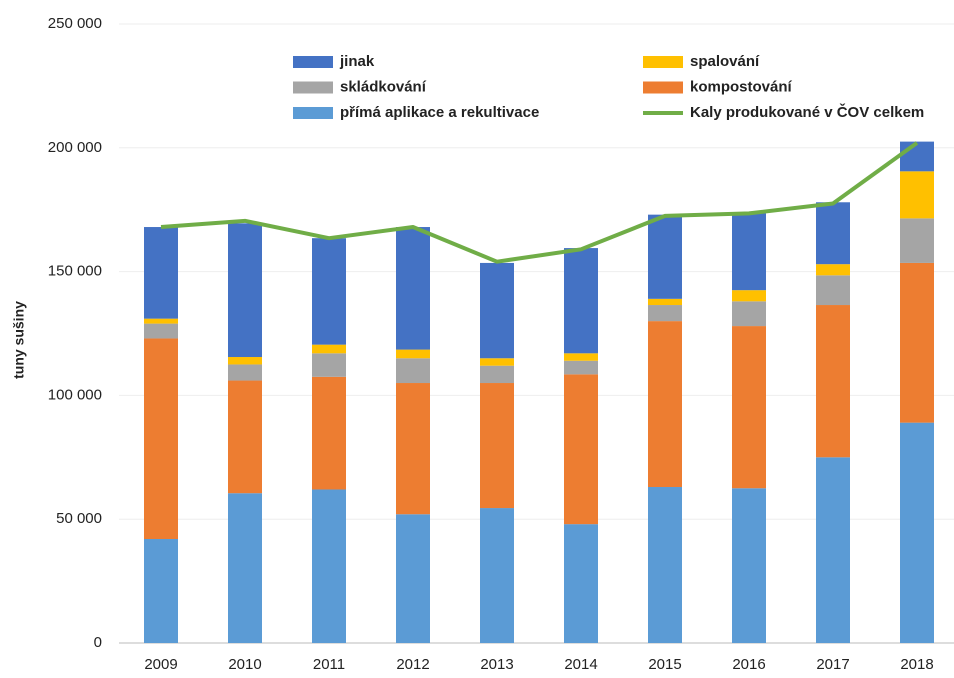  What do you see at coordinates (664, 664) in the screenshot?
I see `x-tick-label: 2015` at bounding box center [664, 664].